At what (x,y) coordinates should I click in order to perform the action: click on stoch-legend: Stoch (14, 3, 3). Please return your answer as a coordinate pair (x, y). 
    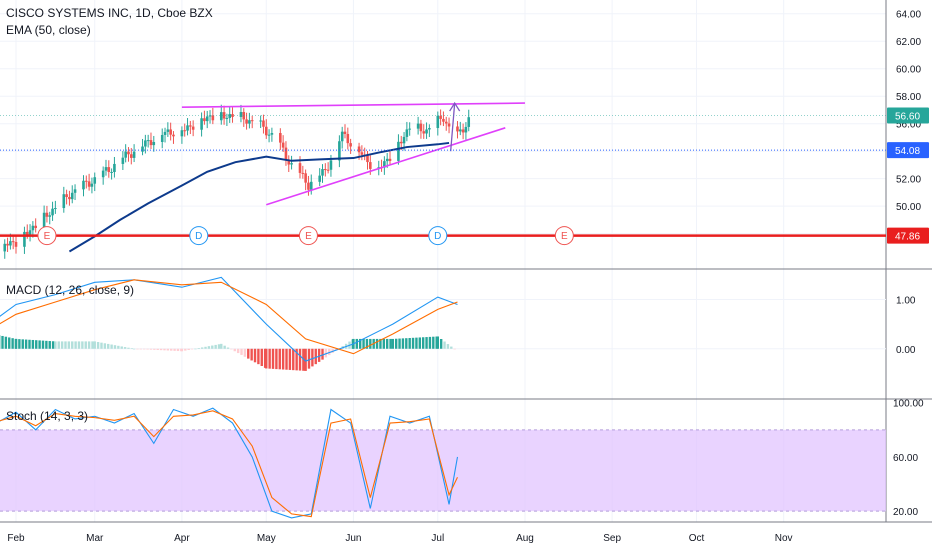
    Looking at the image, I should click on (47, 416).